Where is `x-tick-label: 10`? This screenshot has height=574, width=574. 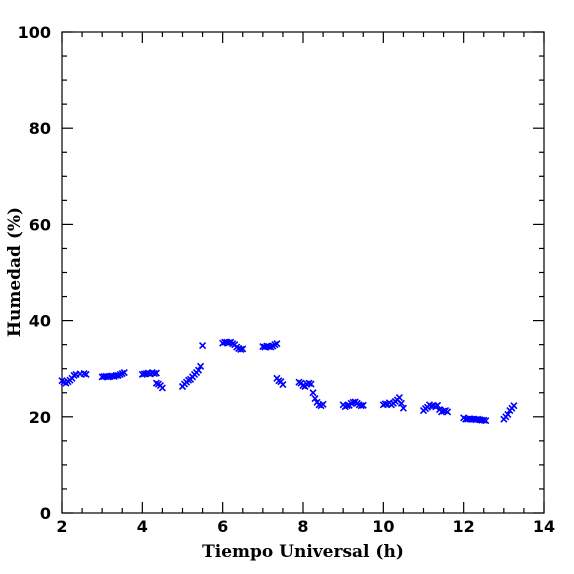
x-tick-label: 10 is located at coordinates (383, 526).